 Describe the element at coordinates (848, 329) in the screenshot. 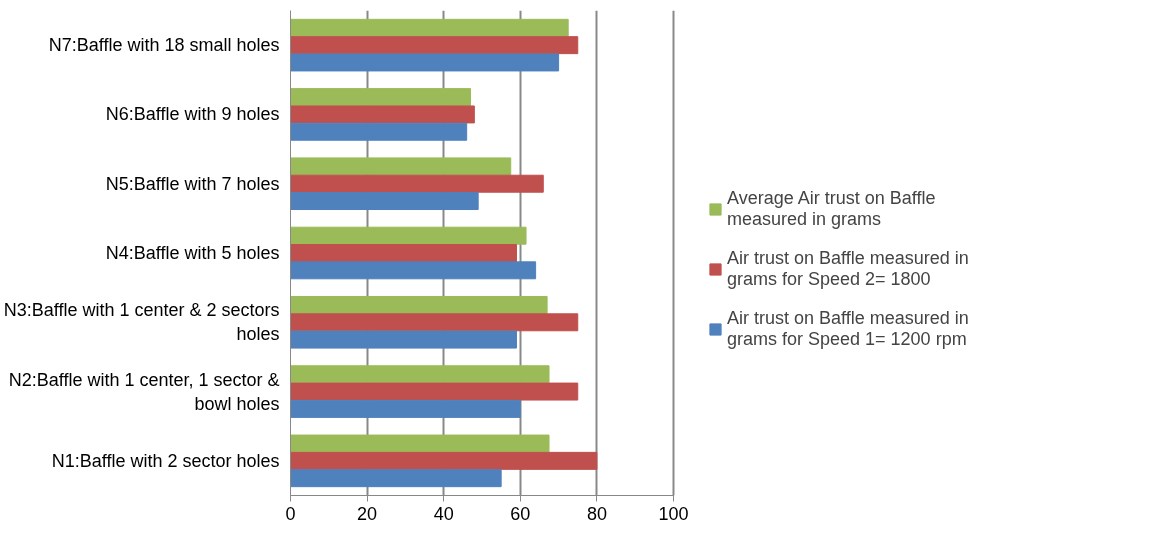

I see `legend-label: Air trust on Baffle measured in grams for Speed 1= 1200 rpm` at that location.